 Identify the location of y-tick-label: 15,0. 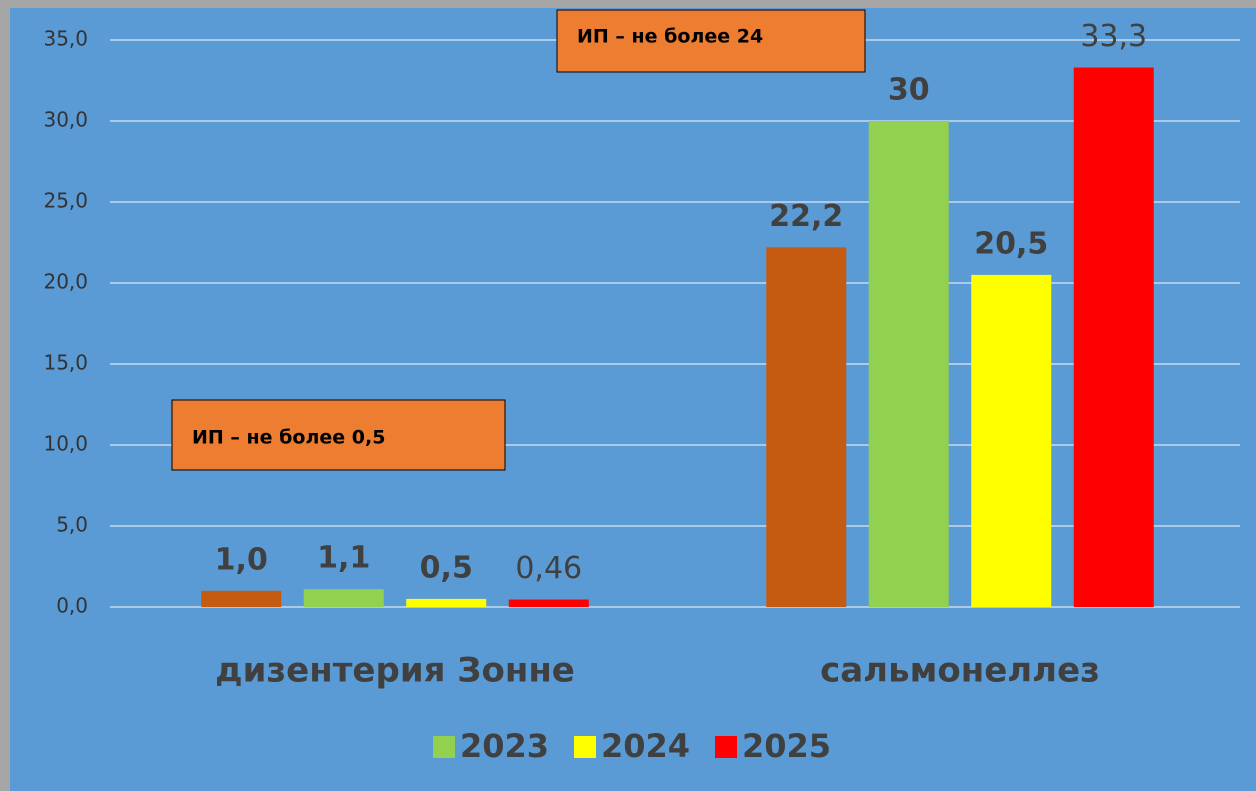
(65, 363).